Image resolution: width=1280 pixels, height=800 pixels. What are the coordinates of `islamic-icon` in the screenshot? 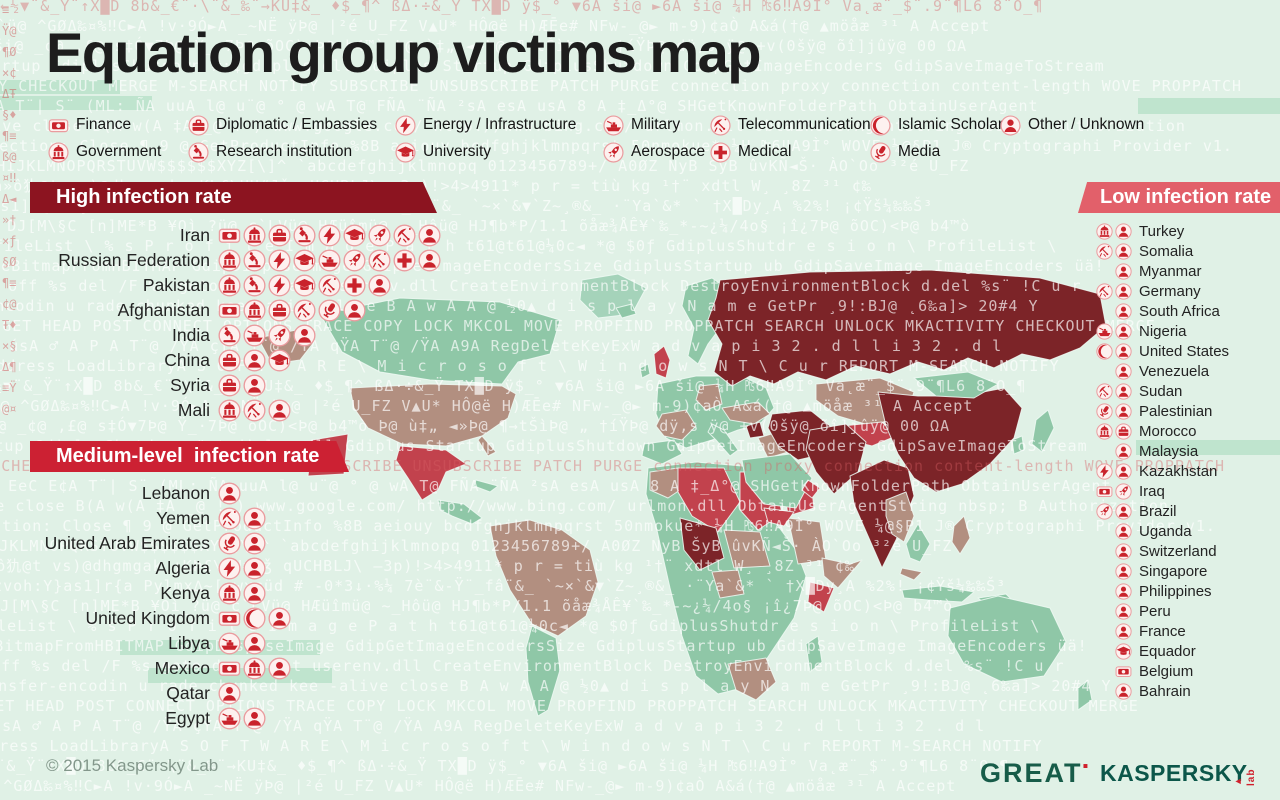 It's located at (1104, 351).